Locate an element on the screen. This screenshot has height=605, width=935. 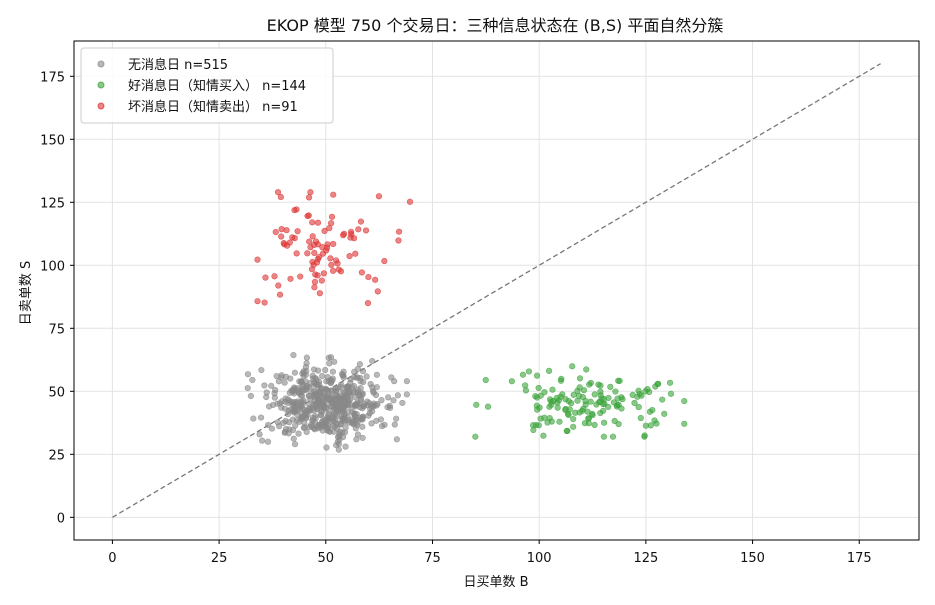
y-axis-ticks: 0 25 50 75 100 125 150 175 is located at coordinates (57, 298).